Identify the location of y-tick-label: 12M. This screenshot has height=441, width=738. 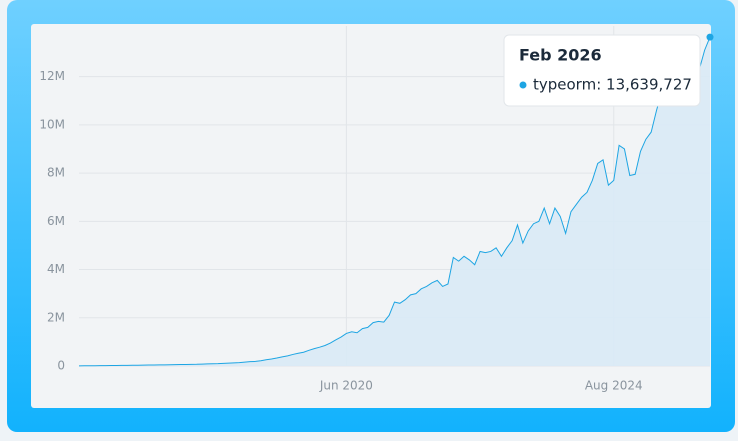
(52, 76).